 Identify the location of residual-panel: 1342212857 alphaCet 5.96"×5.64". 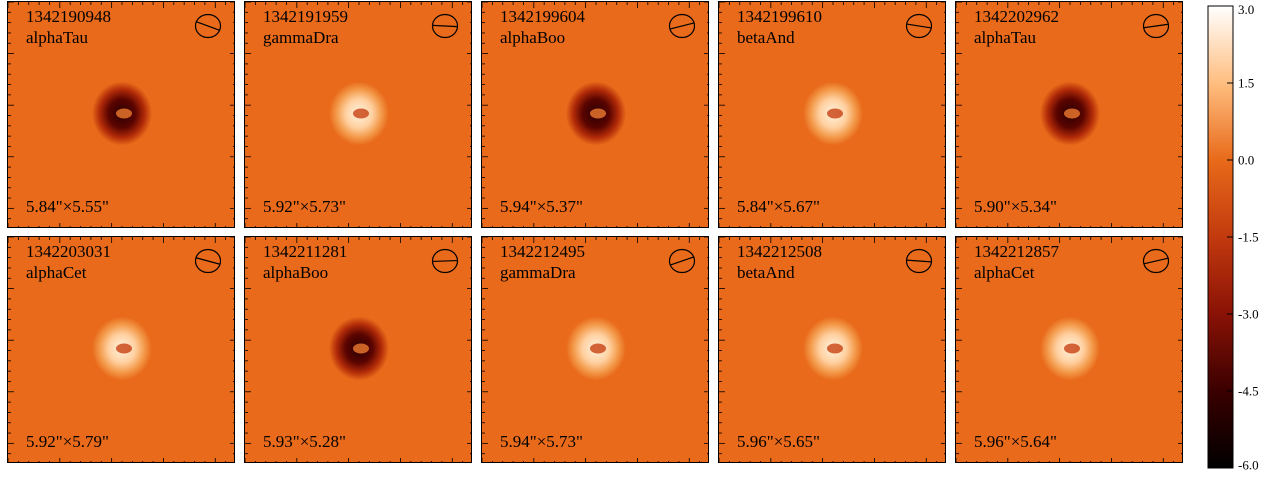
(1069, 349).